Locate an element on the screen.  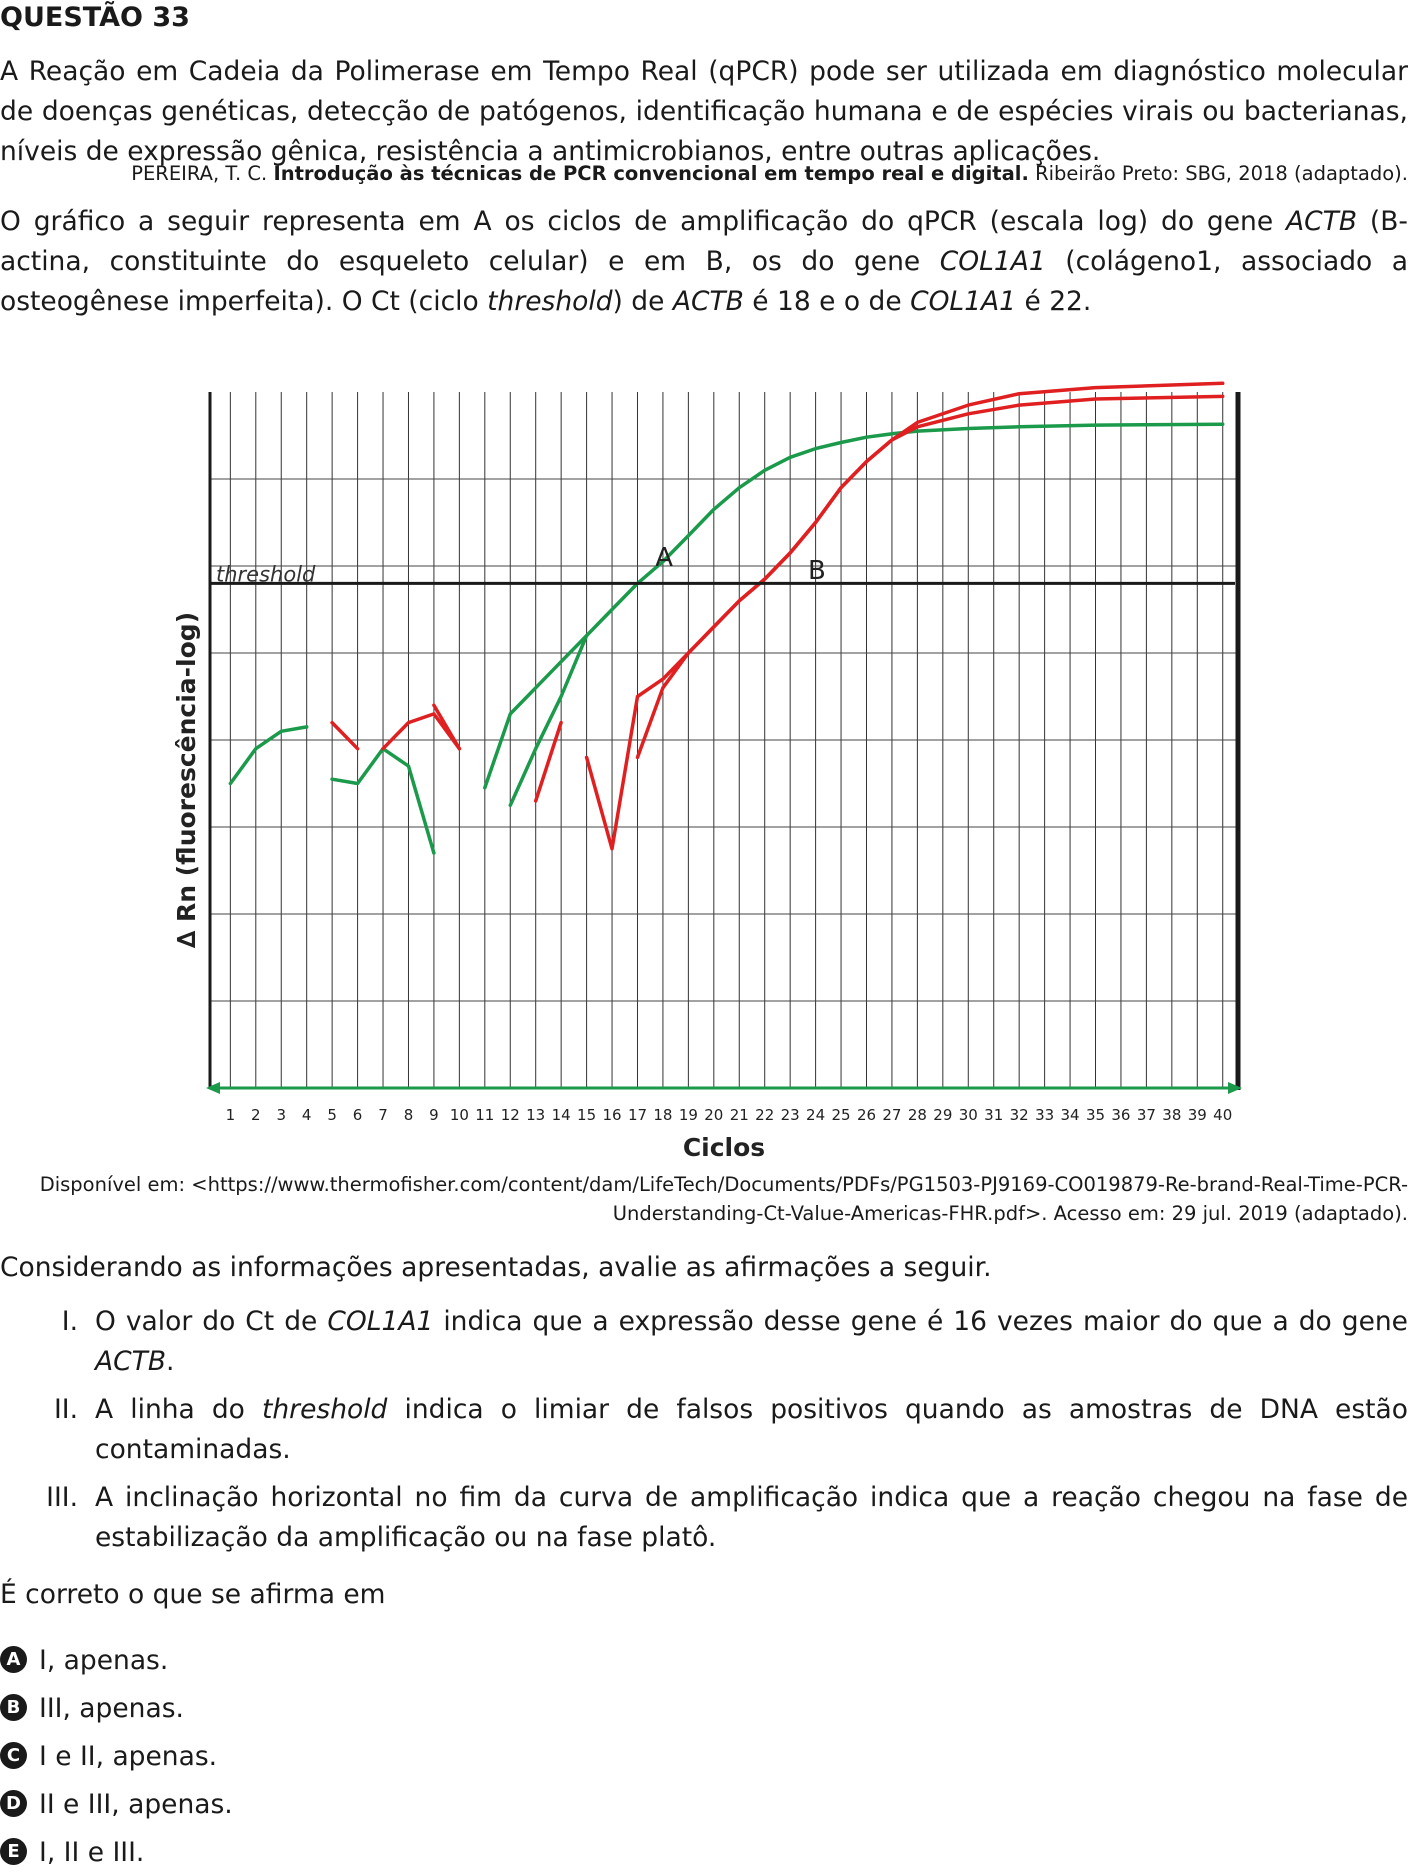
x-tick-label: 10 is located at coordinates (459, 1115).